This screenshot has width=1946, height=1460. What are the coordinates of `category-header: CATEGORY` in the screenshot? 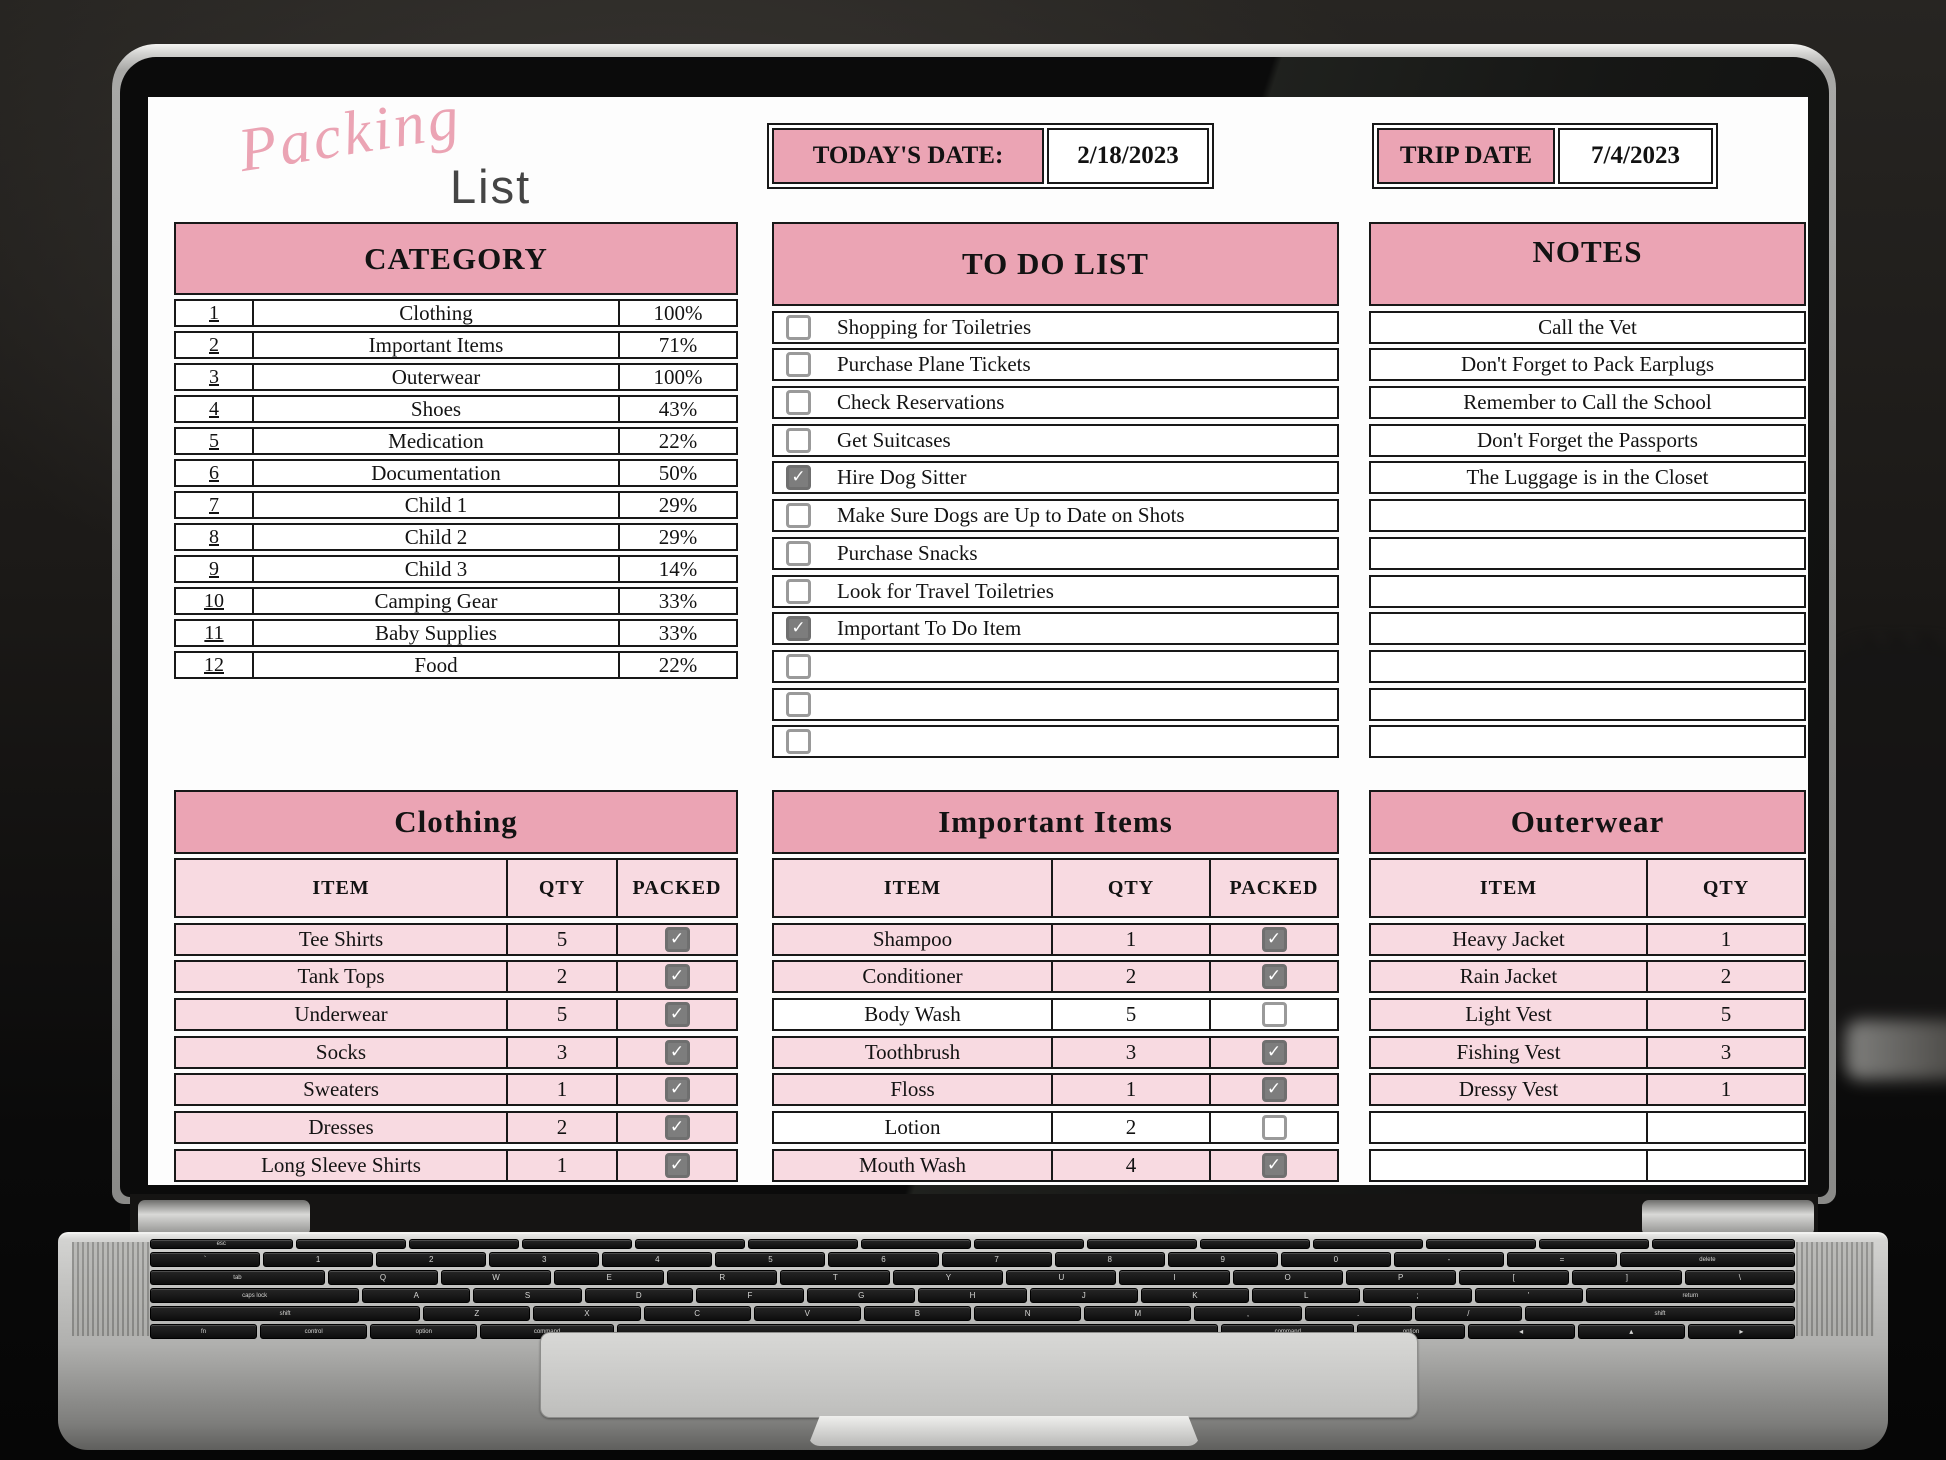 It's located at (456, 258).